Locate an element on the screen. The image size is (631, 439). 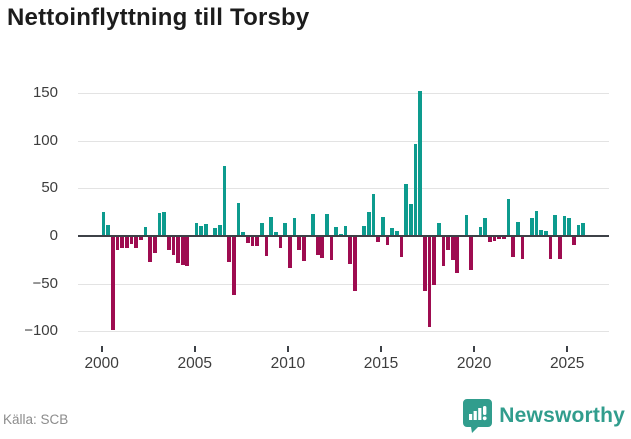
bar-2015-Q1 is located at coordinates (383, 226).